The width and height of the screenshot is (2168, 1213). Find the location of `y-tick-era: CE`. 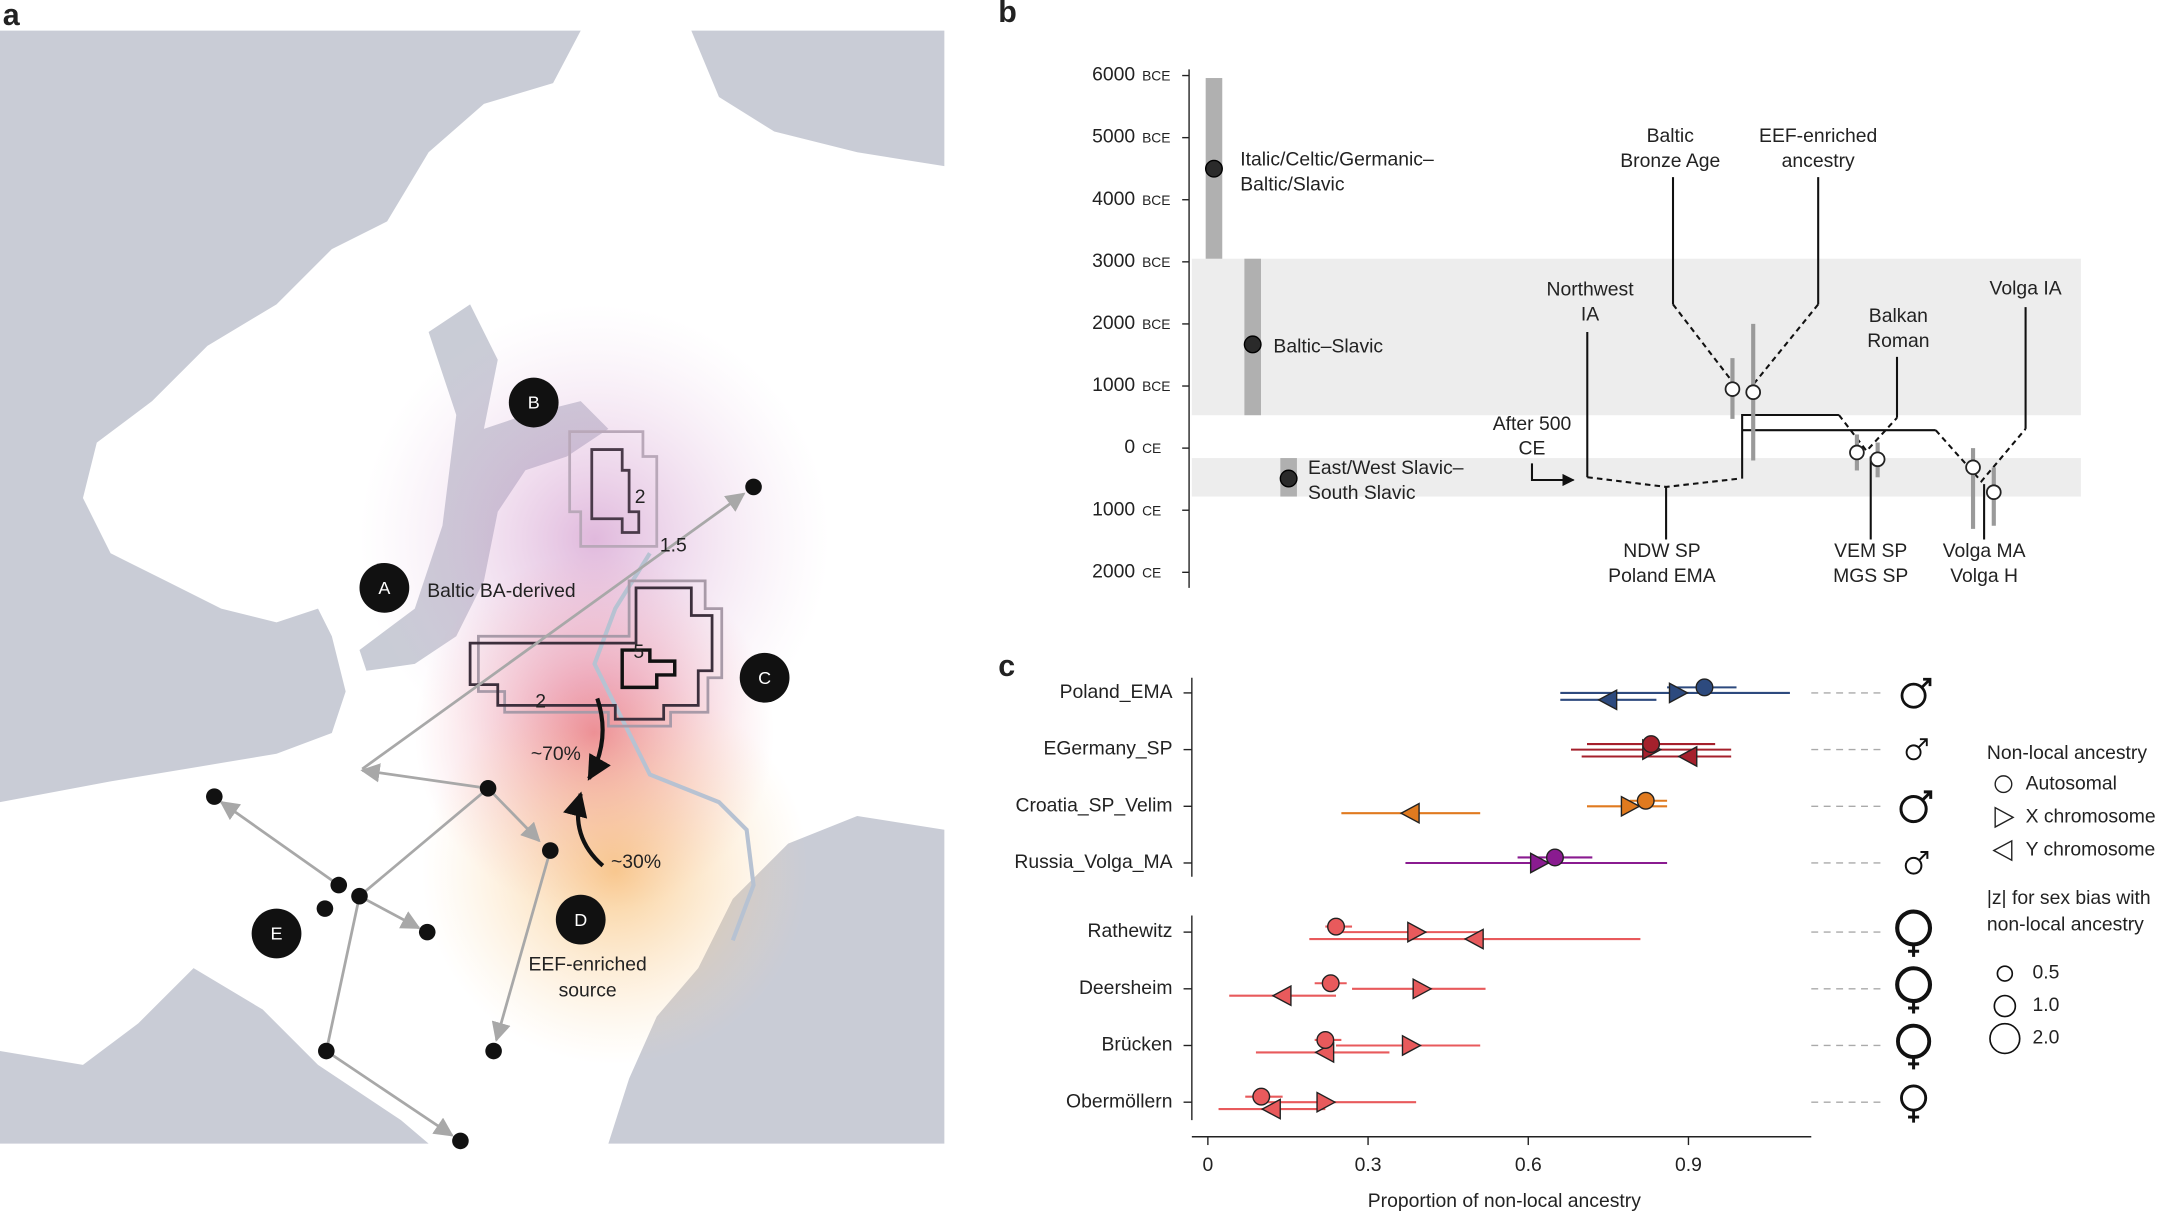

y-tick-era: CE is located at coordinates (1151, 510).